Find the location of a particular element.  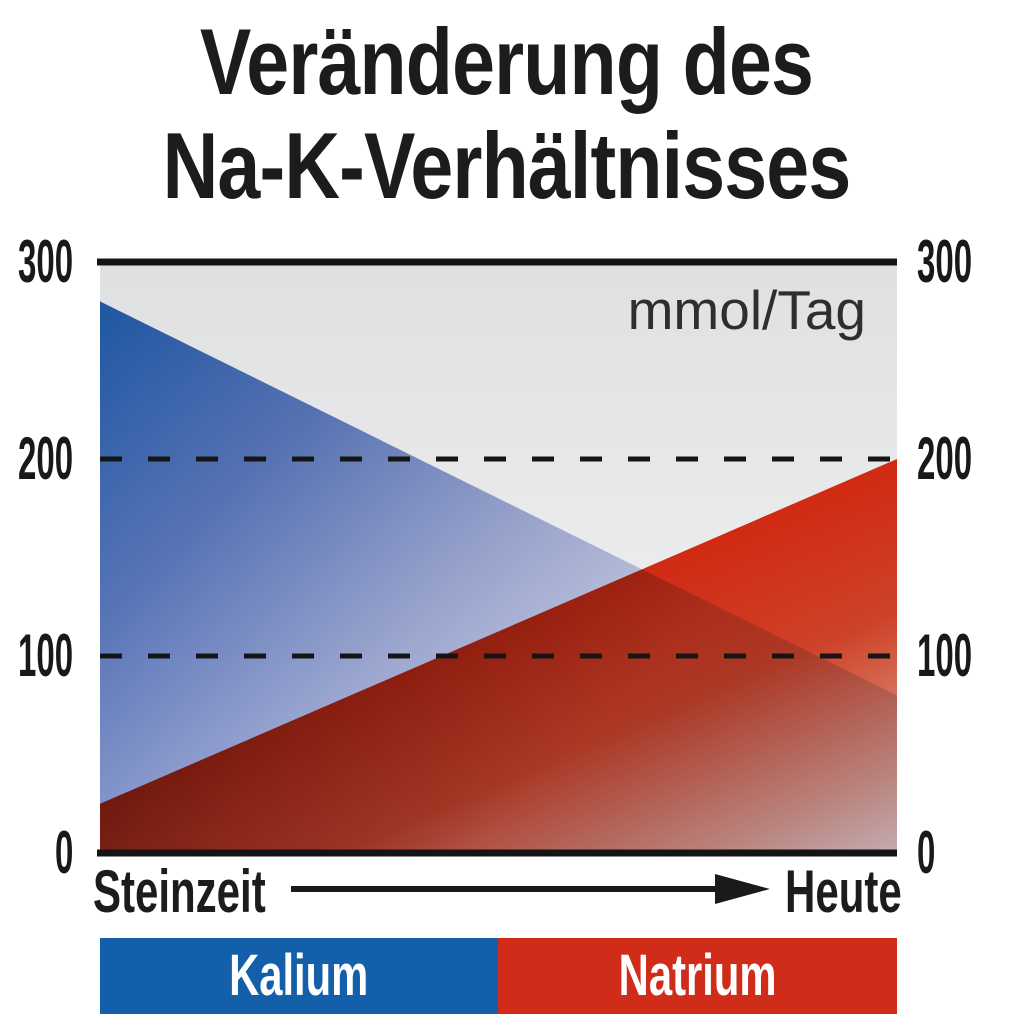

legend-item-kalium: Kalium is located at coordinates (299, 976).